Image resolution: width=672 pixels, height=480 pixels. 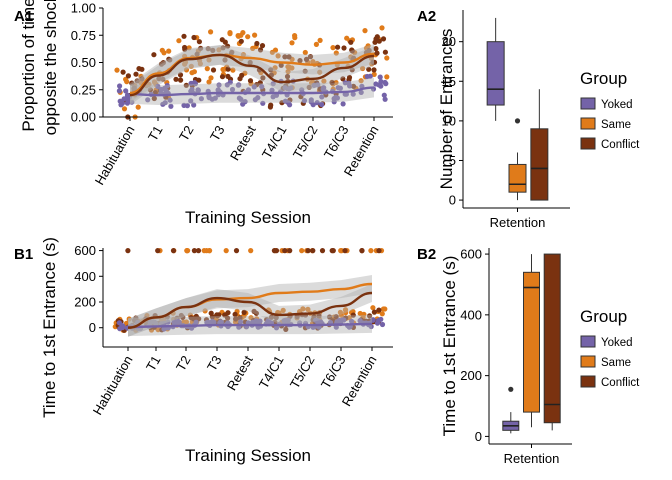 What do you see at coordinates (603, 78) in the screenshot?
I see `legend-title: Group` at bounding box center [603, 78].